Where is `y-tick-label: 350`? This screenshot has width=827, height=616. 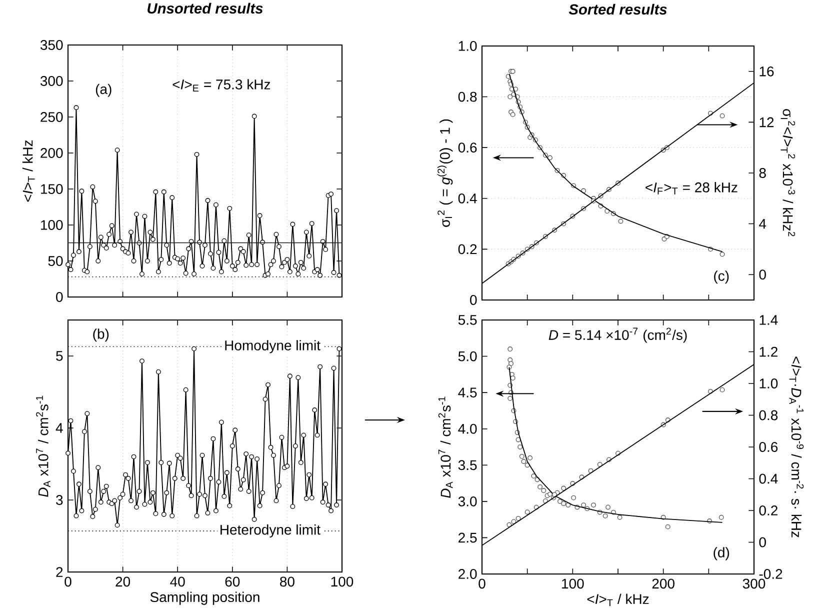
y-tick-label: 350 is located at coordinates (51, 45).